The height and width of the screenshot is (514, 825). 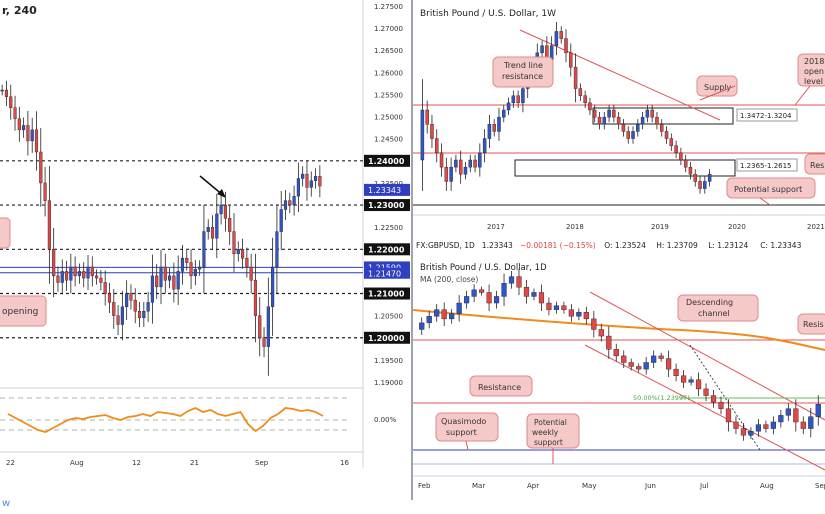 What do you see at coordinates (501, 386) in the screenshot?
I see `resistance-box` at bounding box center [501, 386].